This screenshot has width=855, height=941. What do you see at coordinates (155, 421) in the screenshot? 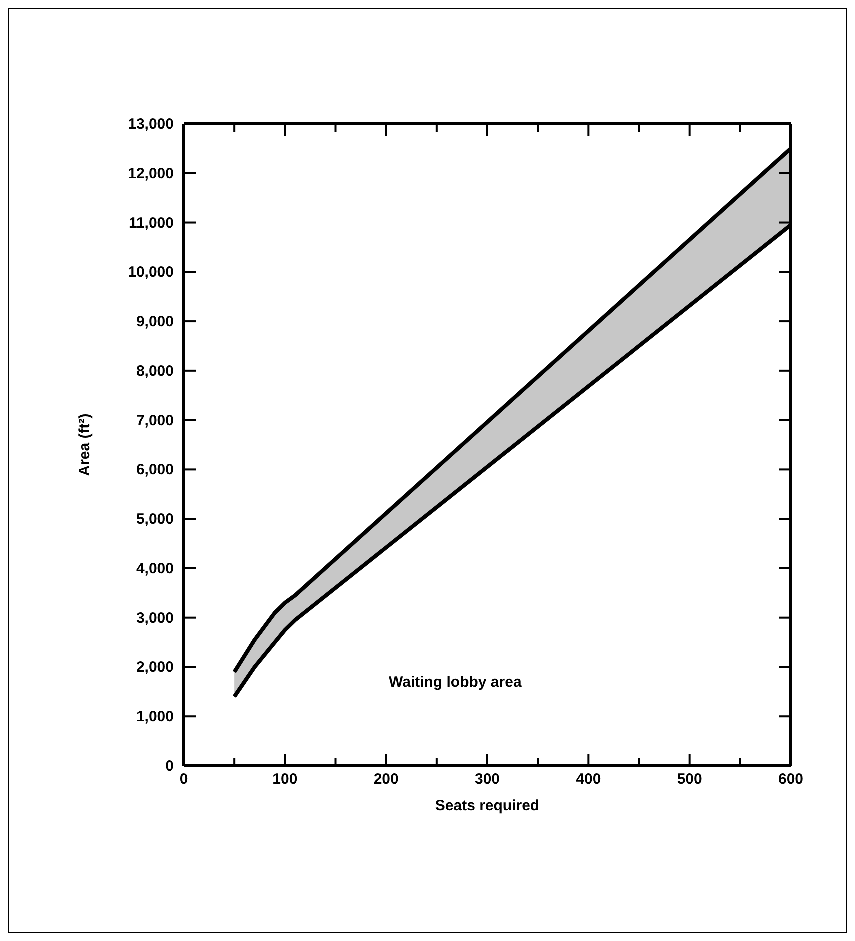
I see `y-tick-label: 7,000` at bounding box center [155, 421].